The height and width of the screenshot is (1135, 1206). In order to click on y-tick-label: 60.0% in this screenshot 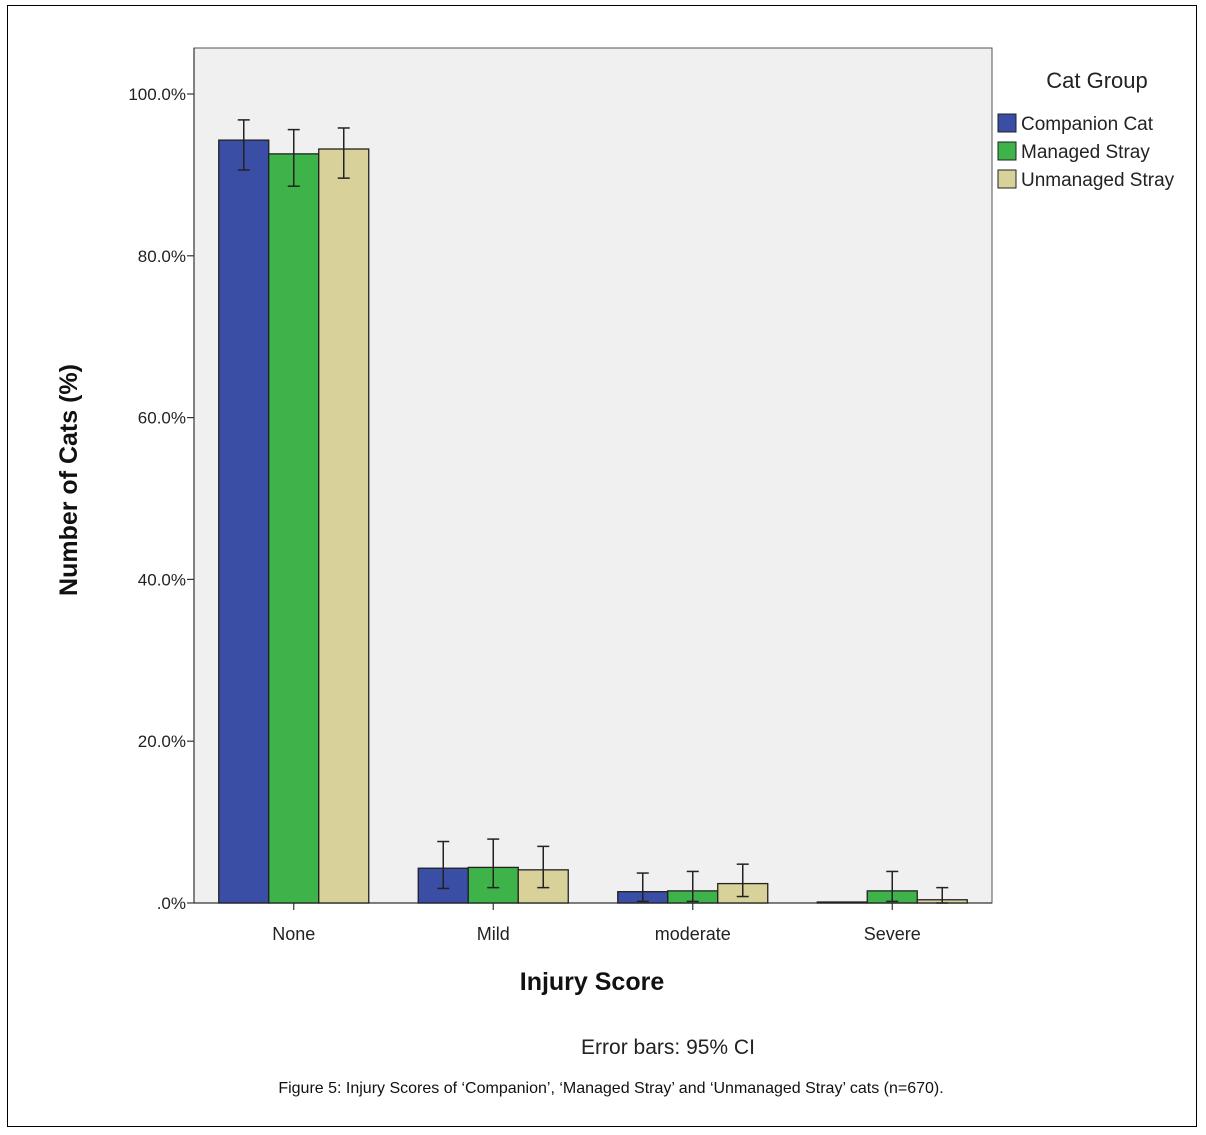, I will do `click(162, 418)`.